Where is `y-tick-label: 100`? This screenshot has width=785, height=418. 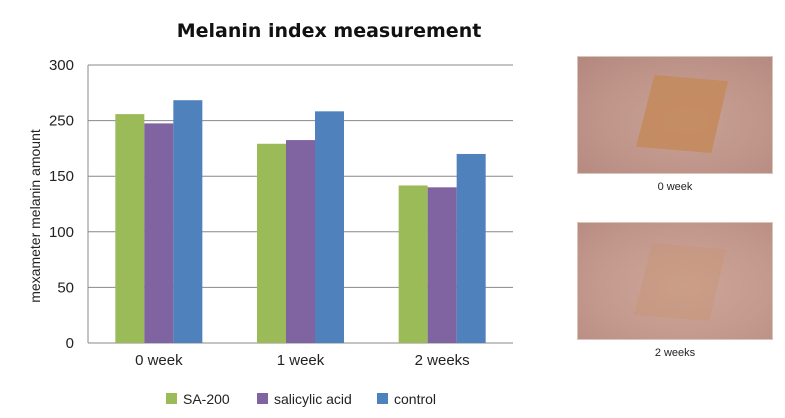
y-tick-label: 100 is located at coordinates (61, 232).